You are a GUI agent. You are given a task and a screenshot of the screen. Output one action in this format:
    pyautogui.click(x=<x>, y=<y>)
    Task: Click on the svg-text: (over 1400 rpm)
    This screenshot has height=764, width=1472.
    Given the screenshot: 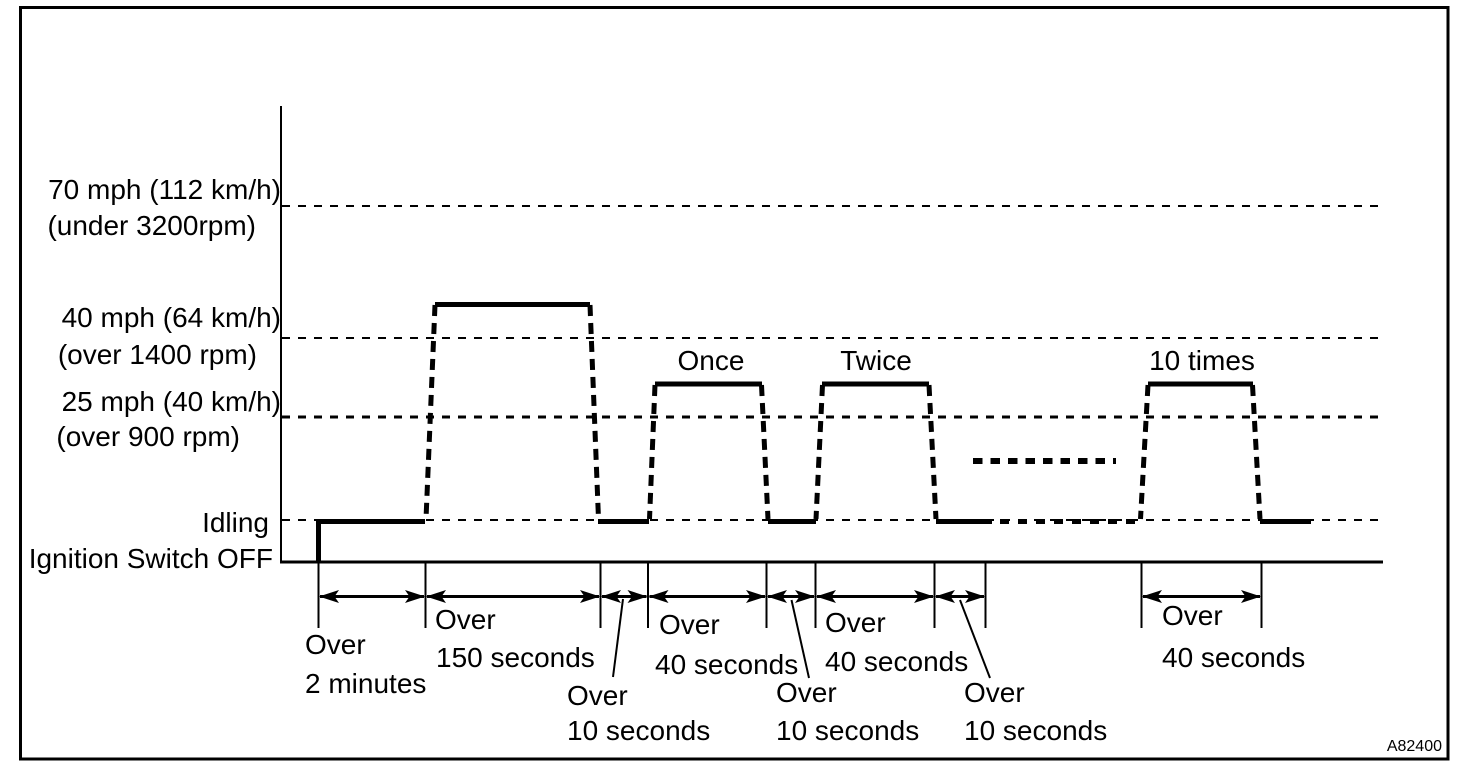 What is the action you would take?
    pyautogui.click(x=157, y=354)
    